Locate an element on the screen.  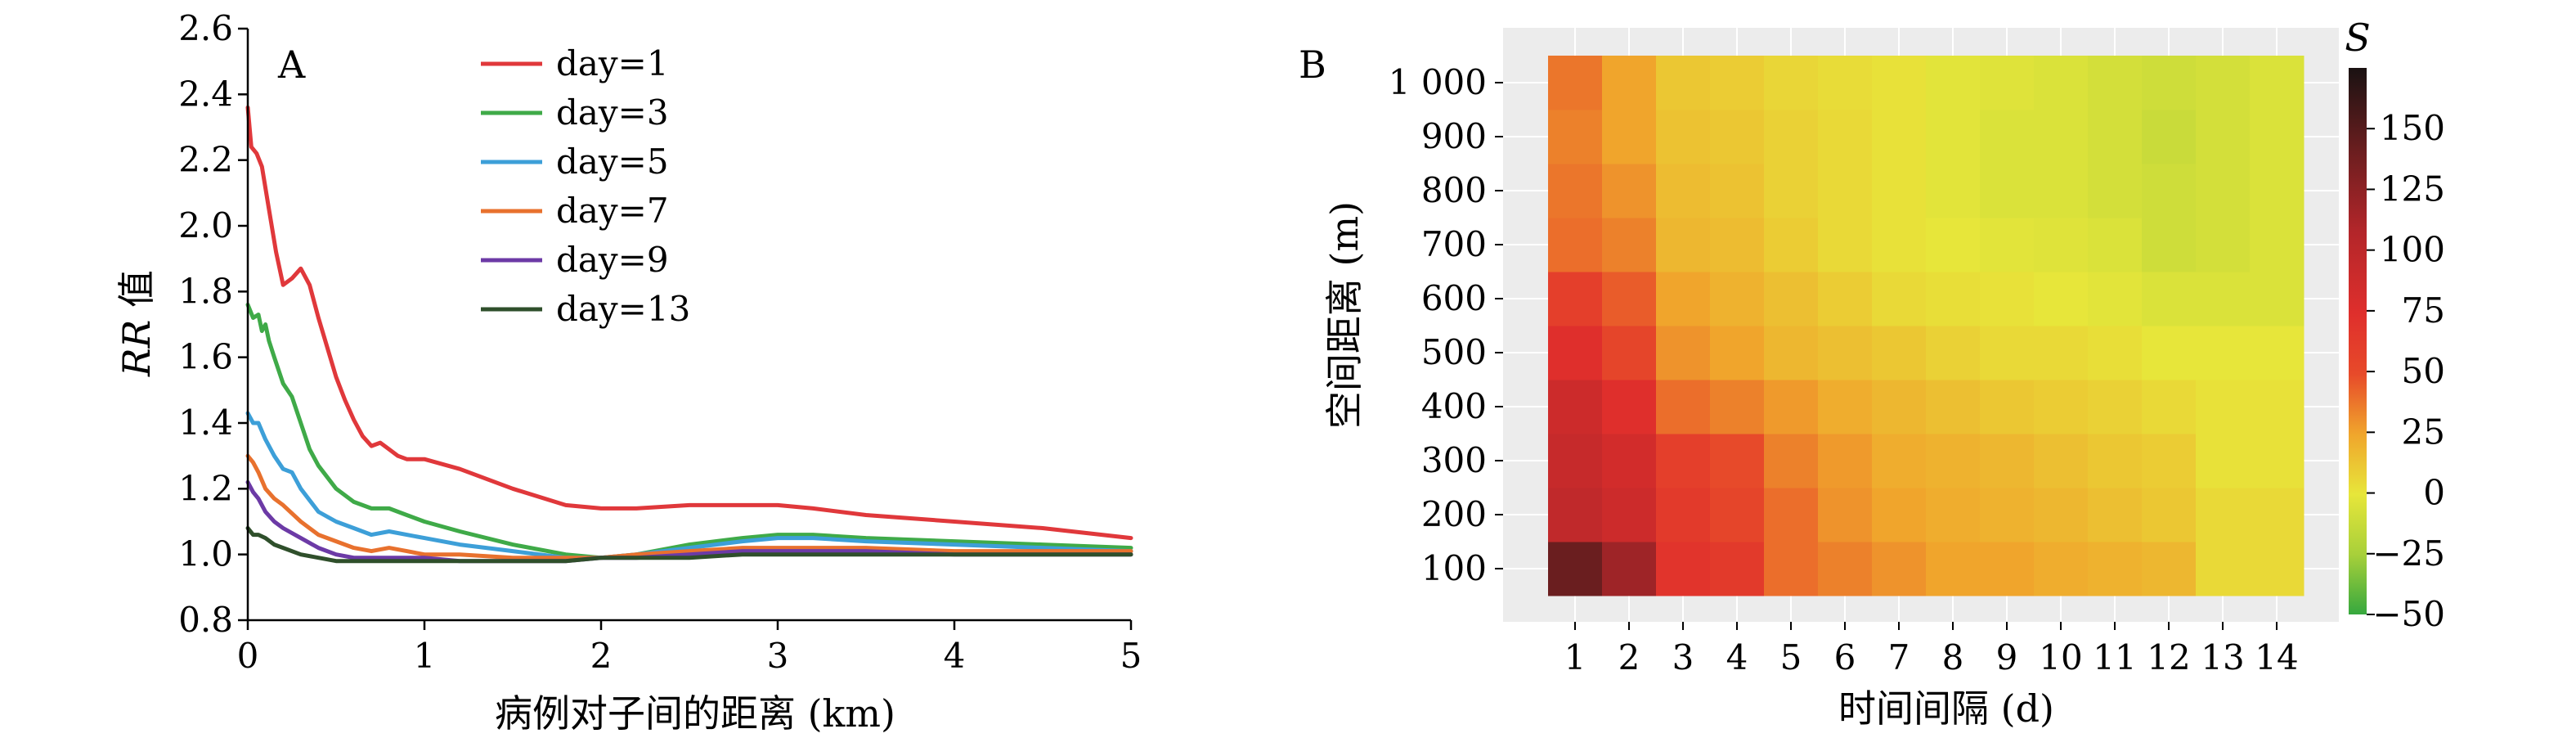
y-tick-label: 300 is located at coordinates (1454, 460).